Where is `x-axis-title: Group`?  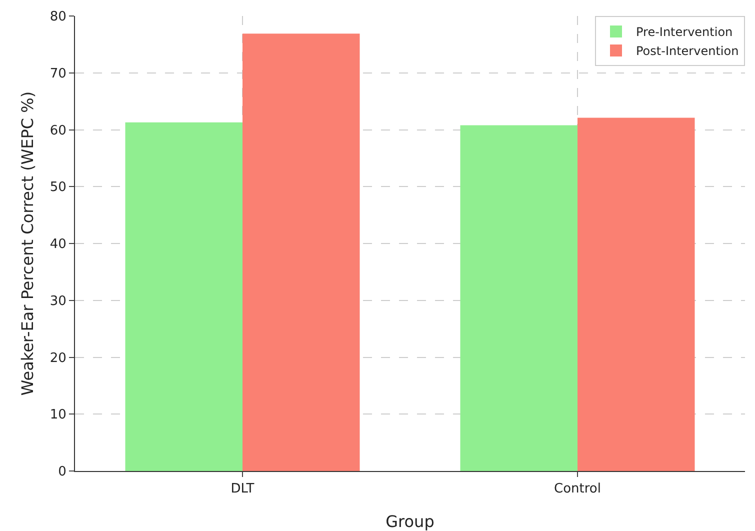
x-axis-title: Group is located at coordinates (410, 521).